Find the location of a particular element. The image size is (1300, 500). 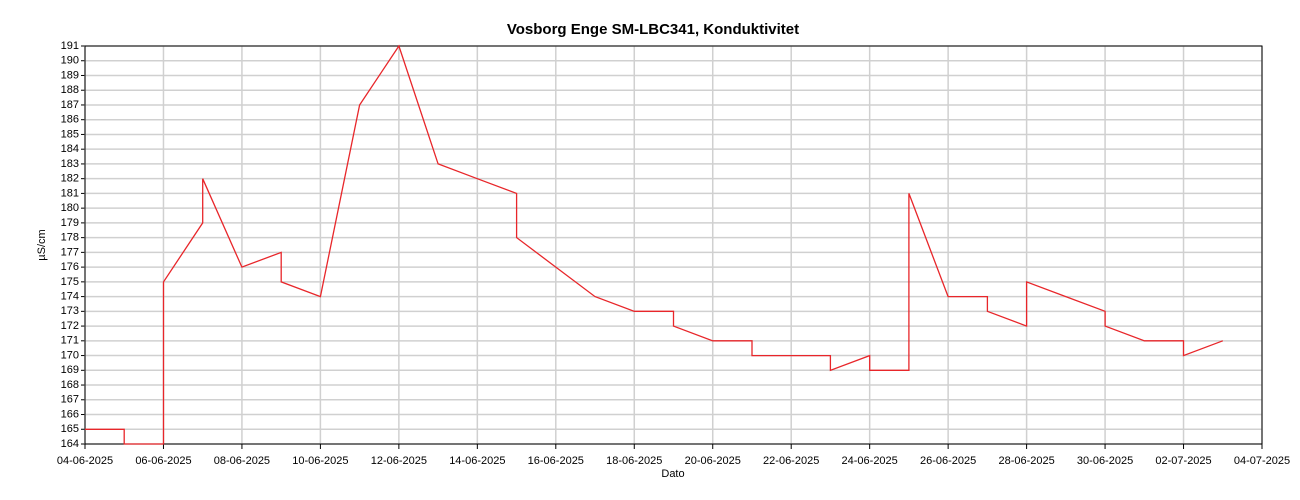

x-tick-label: 16-06-2025 is located at coordinates (556, 461).